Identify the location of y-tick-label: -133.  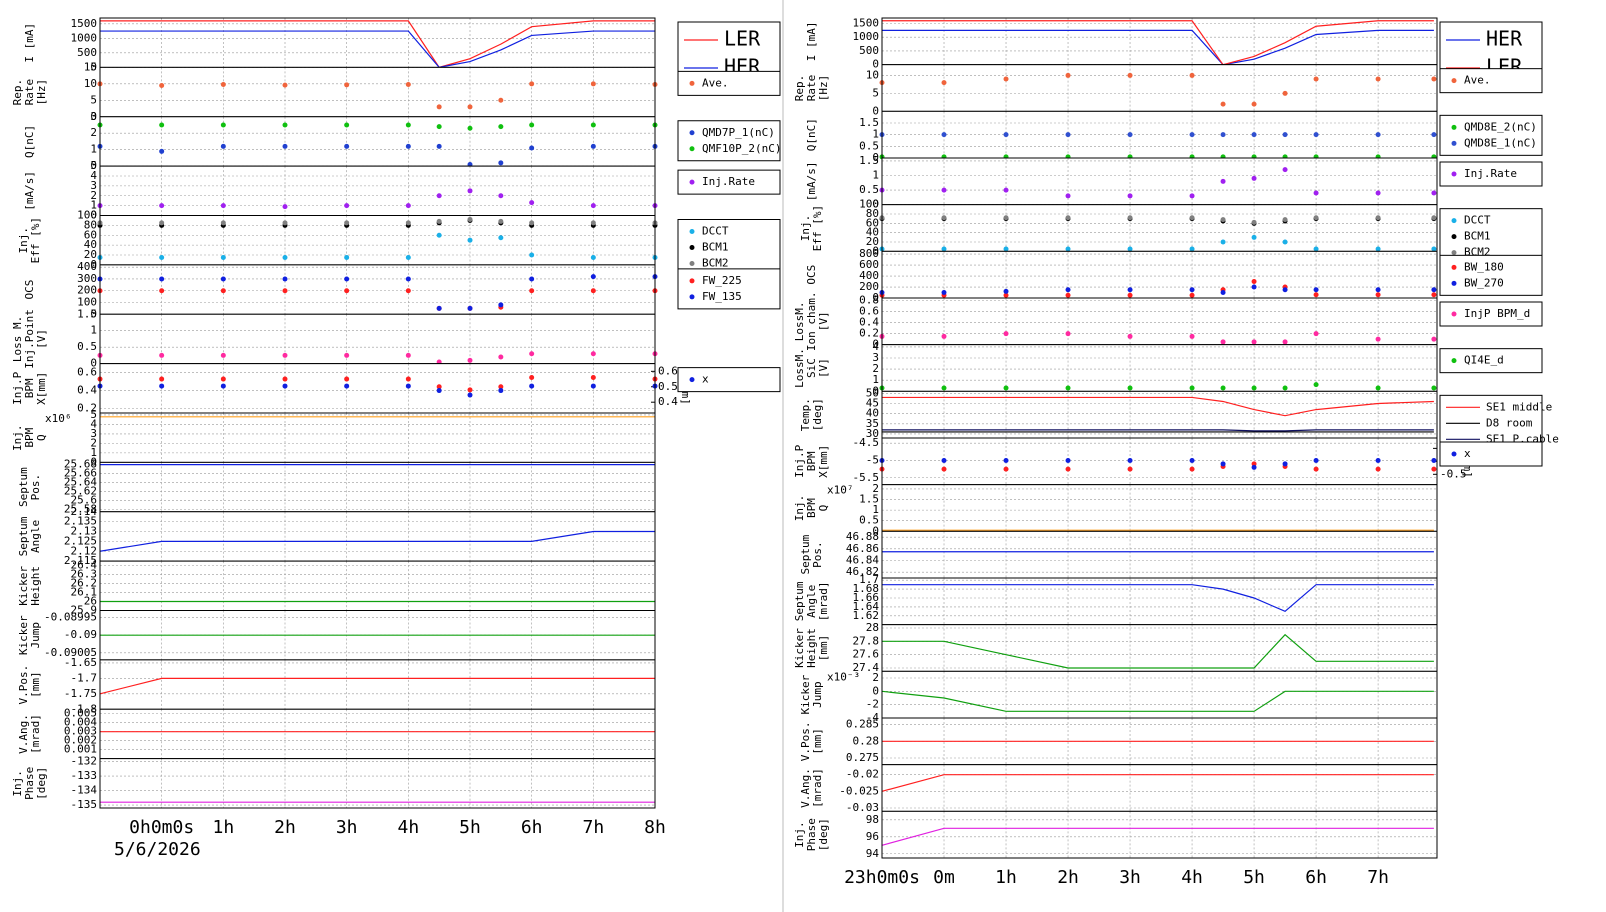
(84, 775).